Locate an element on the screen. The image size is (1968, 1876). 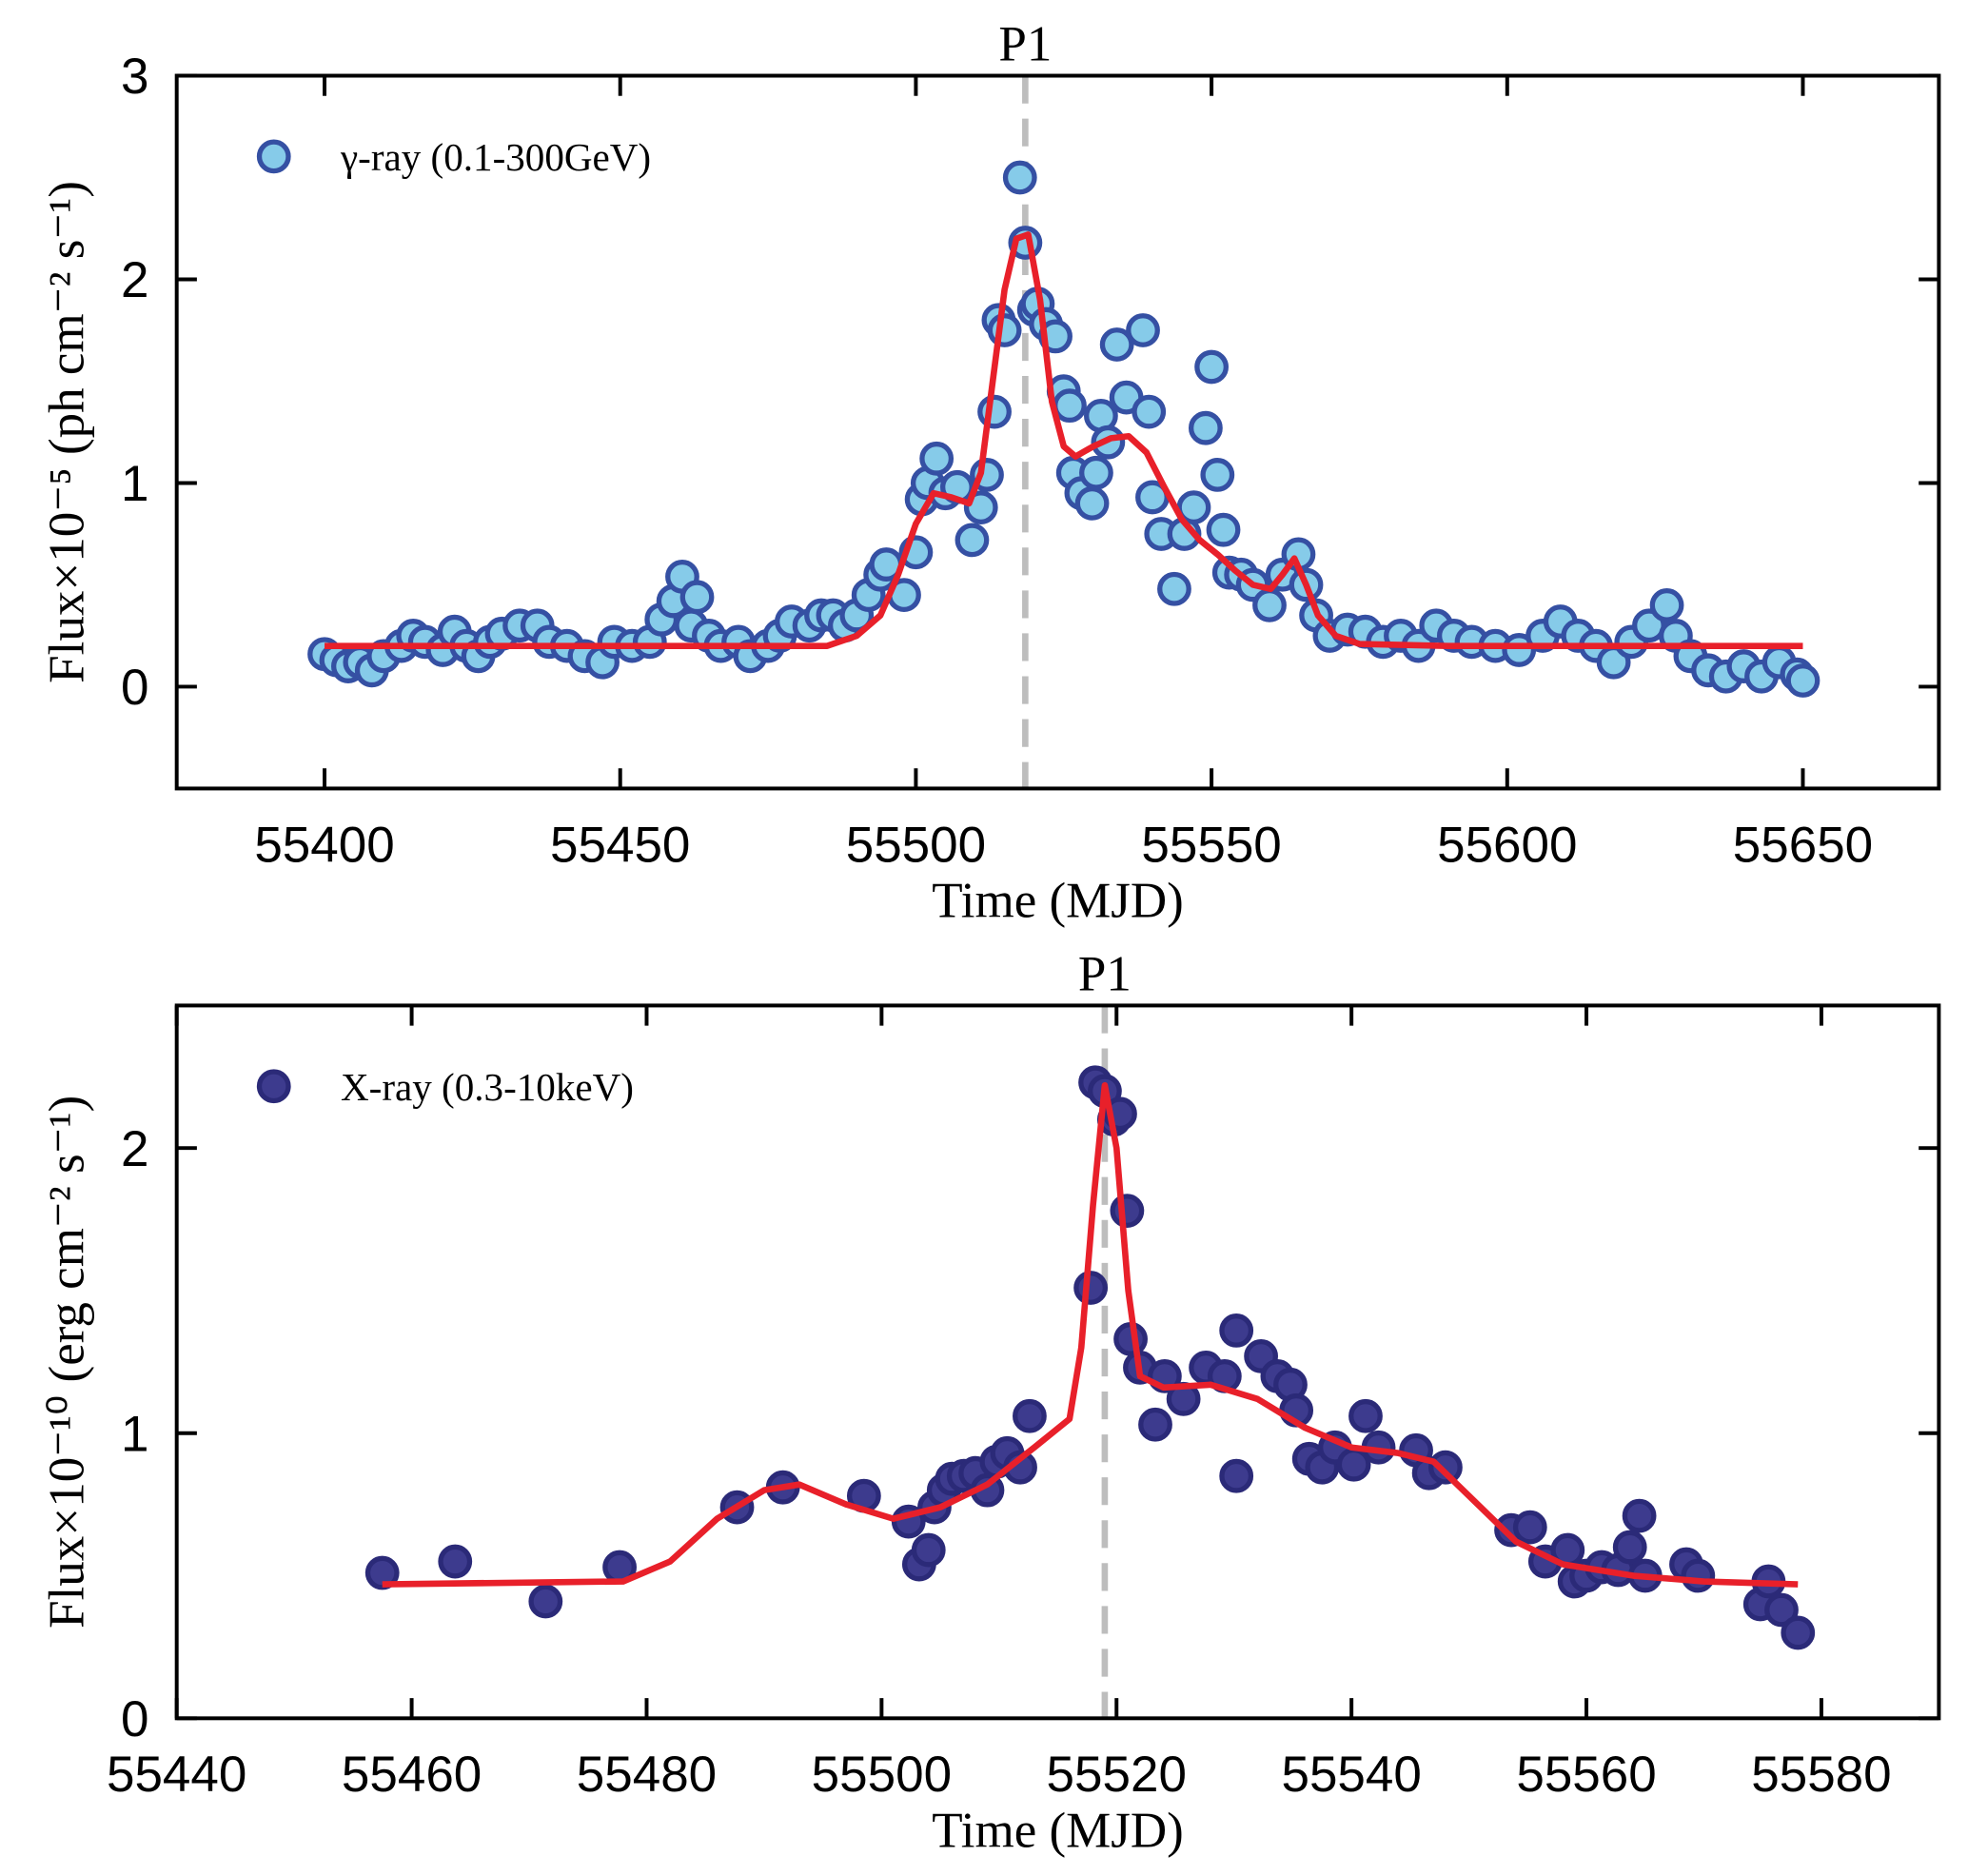
x-tick-label: 55550 is located at coordinates (1211, 845).